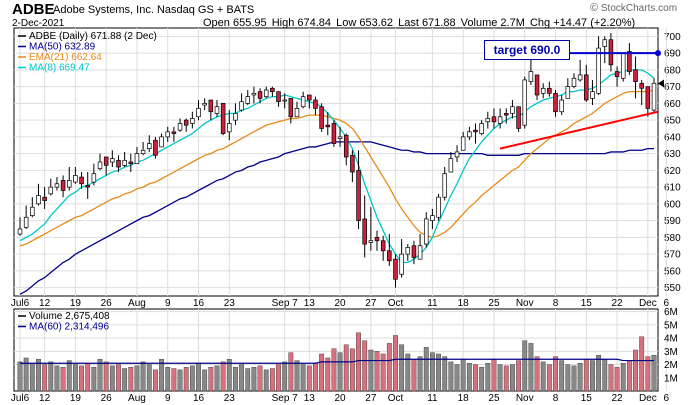  I want to click on legend-label: EMA(21) 662.64, so click(65, 57).